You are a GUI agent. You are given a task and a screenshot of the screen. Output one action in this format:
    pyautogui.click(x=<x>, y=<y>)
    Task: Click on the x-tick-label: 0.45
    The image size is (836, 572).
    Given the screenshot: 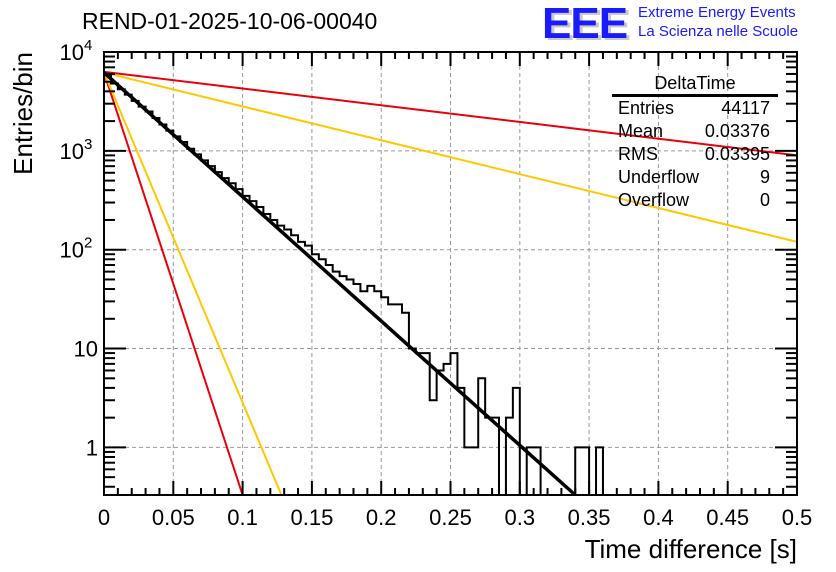 What is the action you would take?
    pyautogui.click(x=727, y=517)
    